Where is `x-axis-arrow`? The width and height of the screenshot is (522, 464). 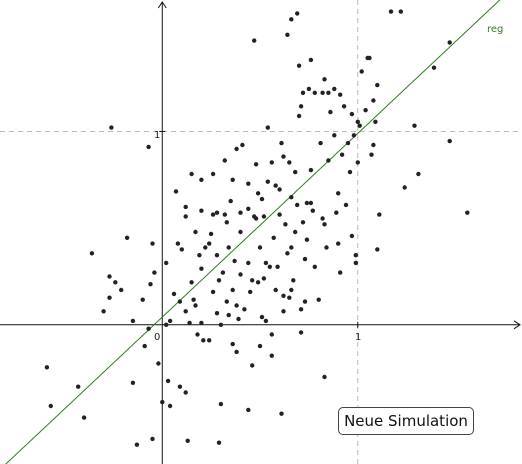 x-axis-arrow is located at coordinates (517, 325).